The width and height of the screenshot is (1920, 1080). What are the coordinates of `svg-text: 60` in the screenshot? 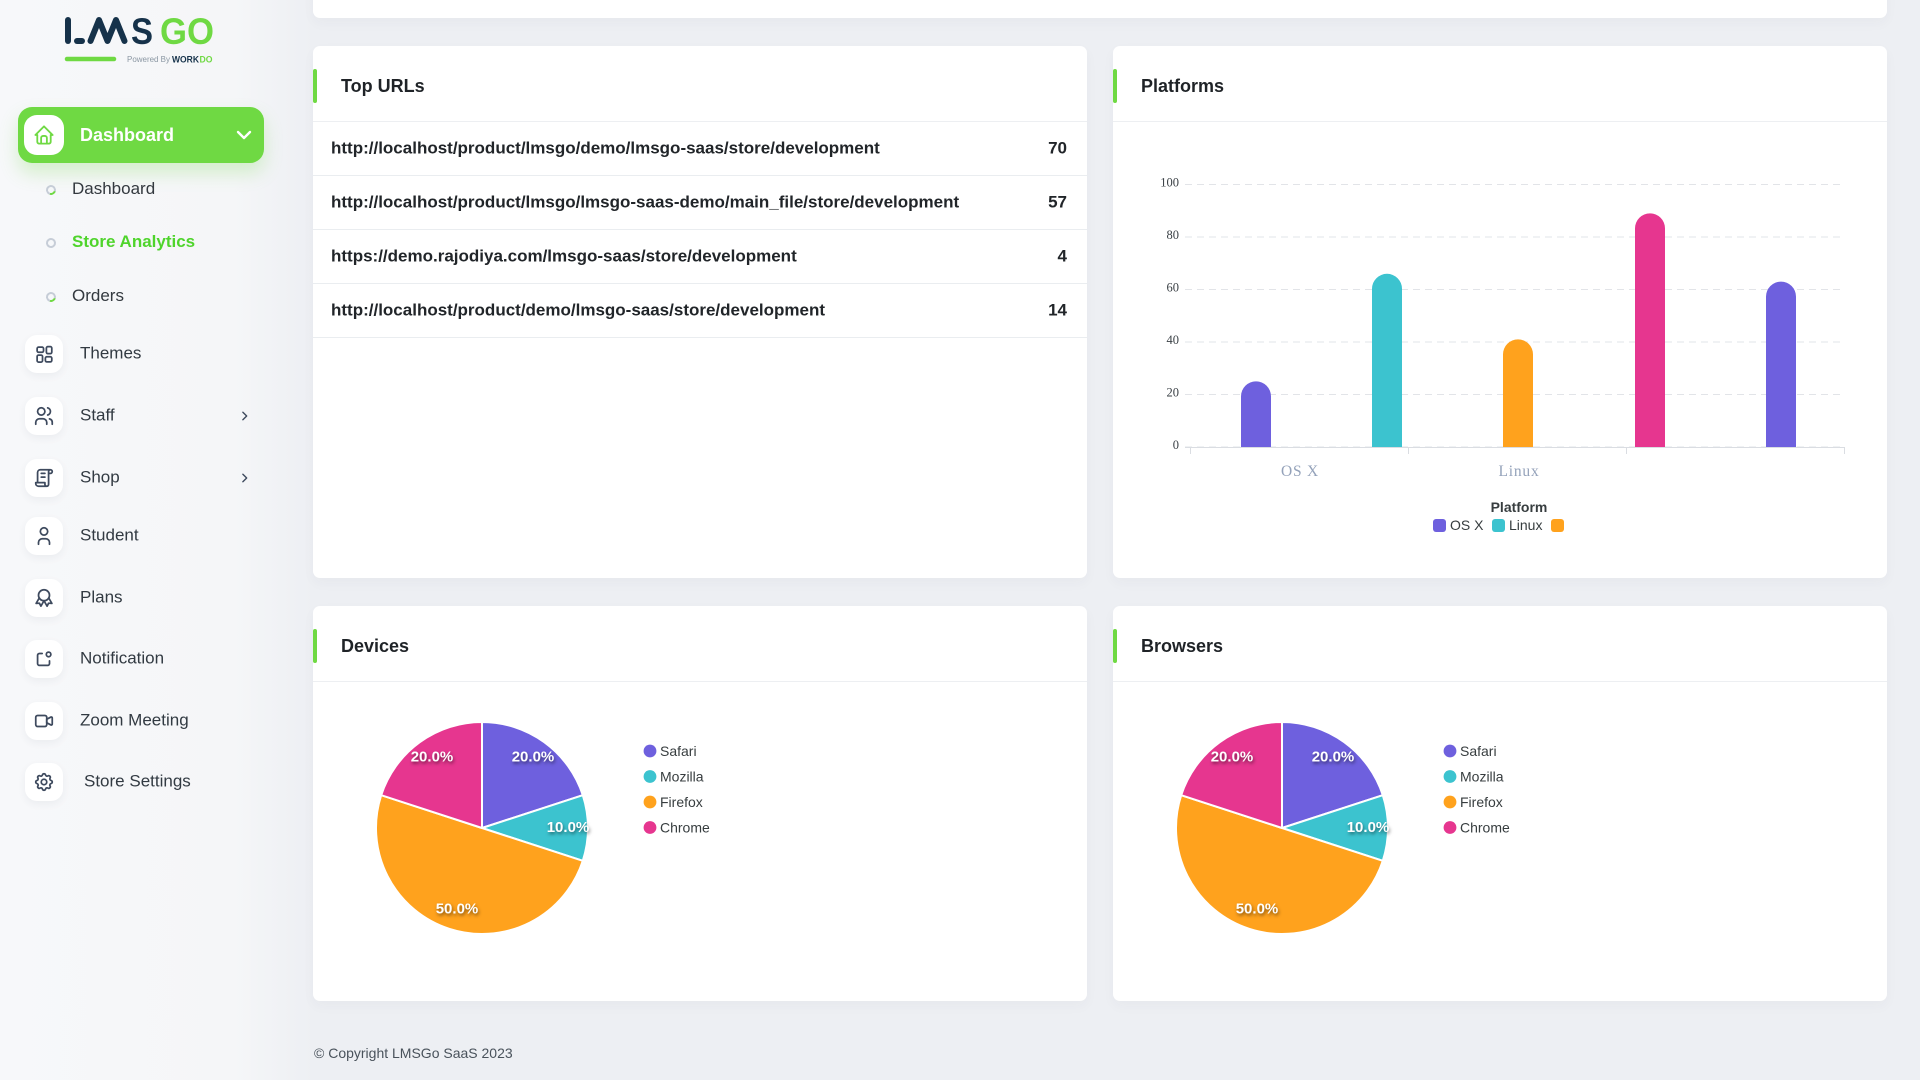 It's located at (1173, 288).